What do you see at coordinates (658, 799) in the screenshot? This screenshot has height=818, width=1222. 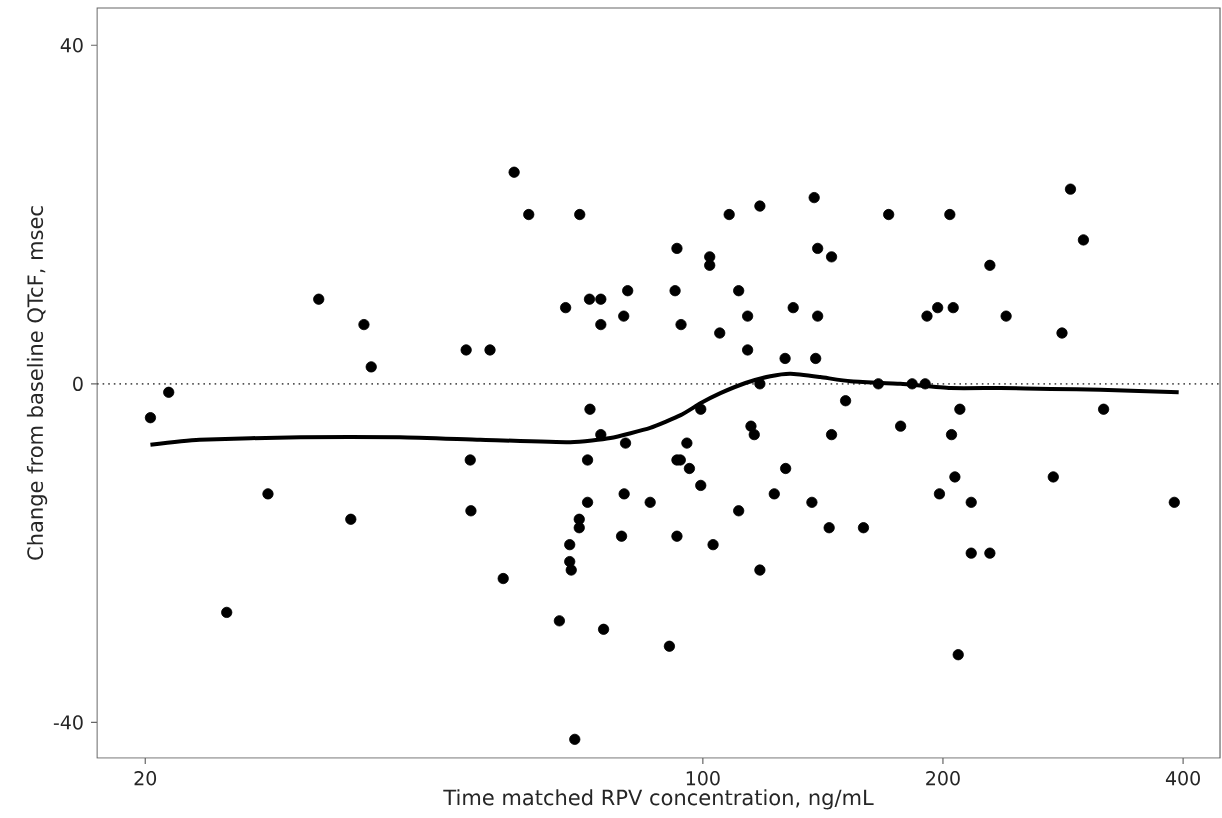 I see `x-axis-title: Time matched RPV concentration, ng/mL` at bounding box center [658, 799].